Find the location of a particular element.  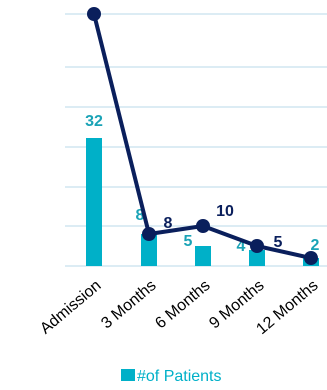

bar-data-label: 32 is located at coordinates (94, 121).